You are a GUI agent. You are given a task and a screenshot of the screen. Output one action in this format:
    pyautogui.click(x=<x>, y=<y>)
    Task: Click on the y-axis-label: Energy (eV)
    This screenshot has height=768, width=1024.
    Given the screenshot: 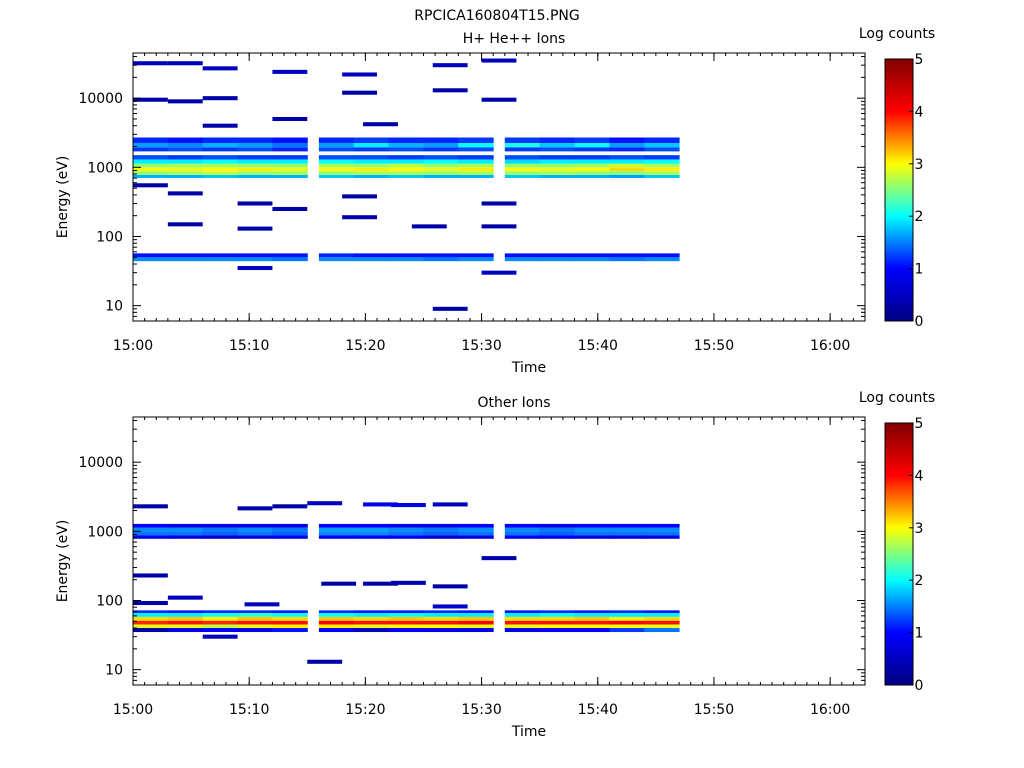 What is the action you would take?
    pyautogui.click(x=63, y=561)
    